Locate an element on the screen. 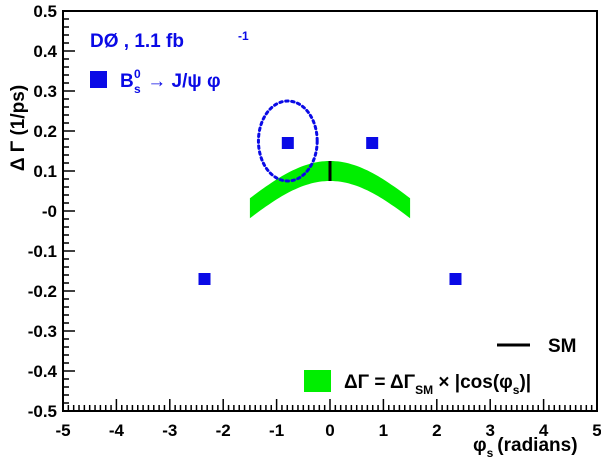 This screenshot has height=462, width=601. y-tick-label: -0 is located at coordinates (49, 211).